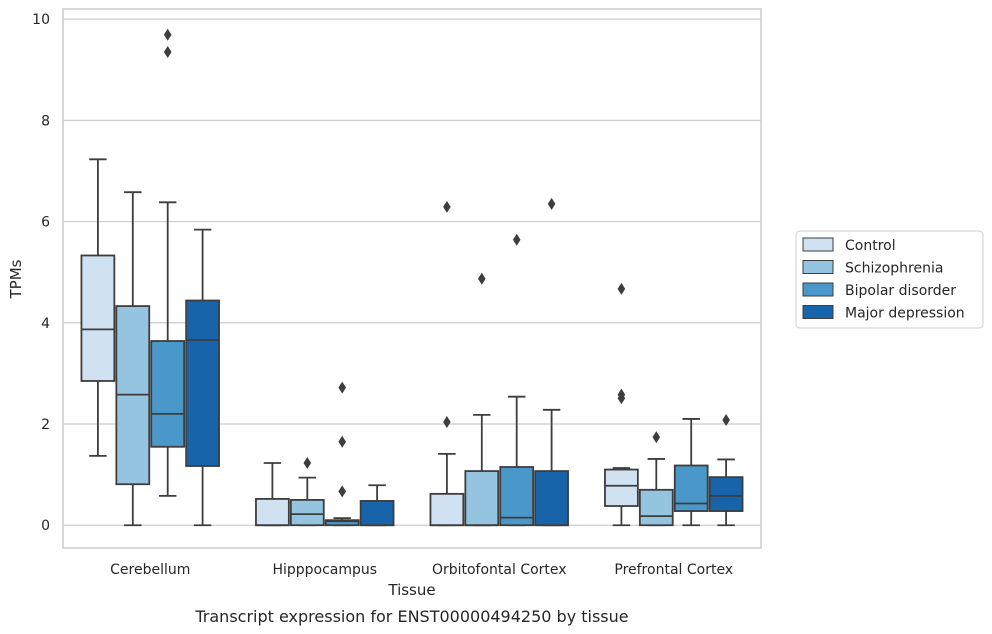  What do you see at coordinates (150, 570) in the screenshot?
I see `x-tick-label: Cerebellum` at bounding box center [150, 570].